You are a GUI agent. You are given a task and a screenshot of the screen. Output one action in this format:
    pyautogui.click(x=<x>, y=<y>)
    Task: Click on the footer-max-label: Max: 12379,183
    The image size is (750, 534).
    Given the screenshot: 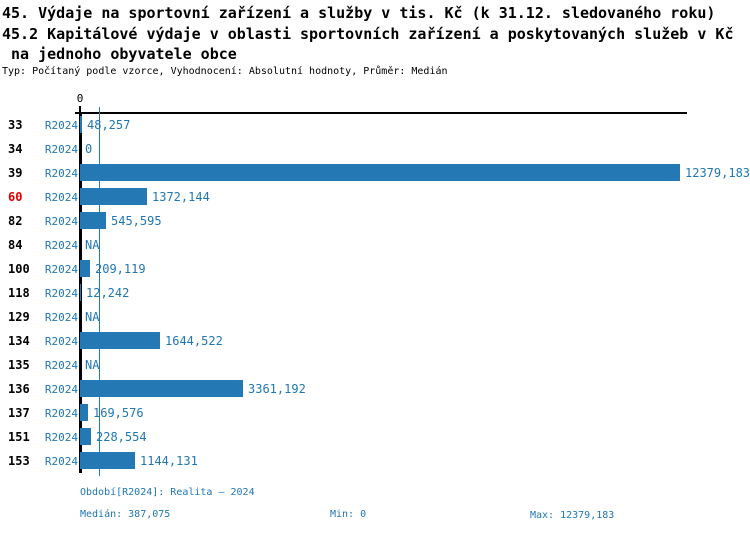 What is the action you would take?
    pyautogui.click(x=572, y=515)
    